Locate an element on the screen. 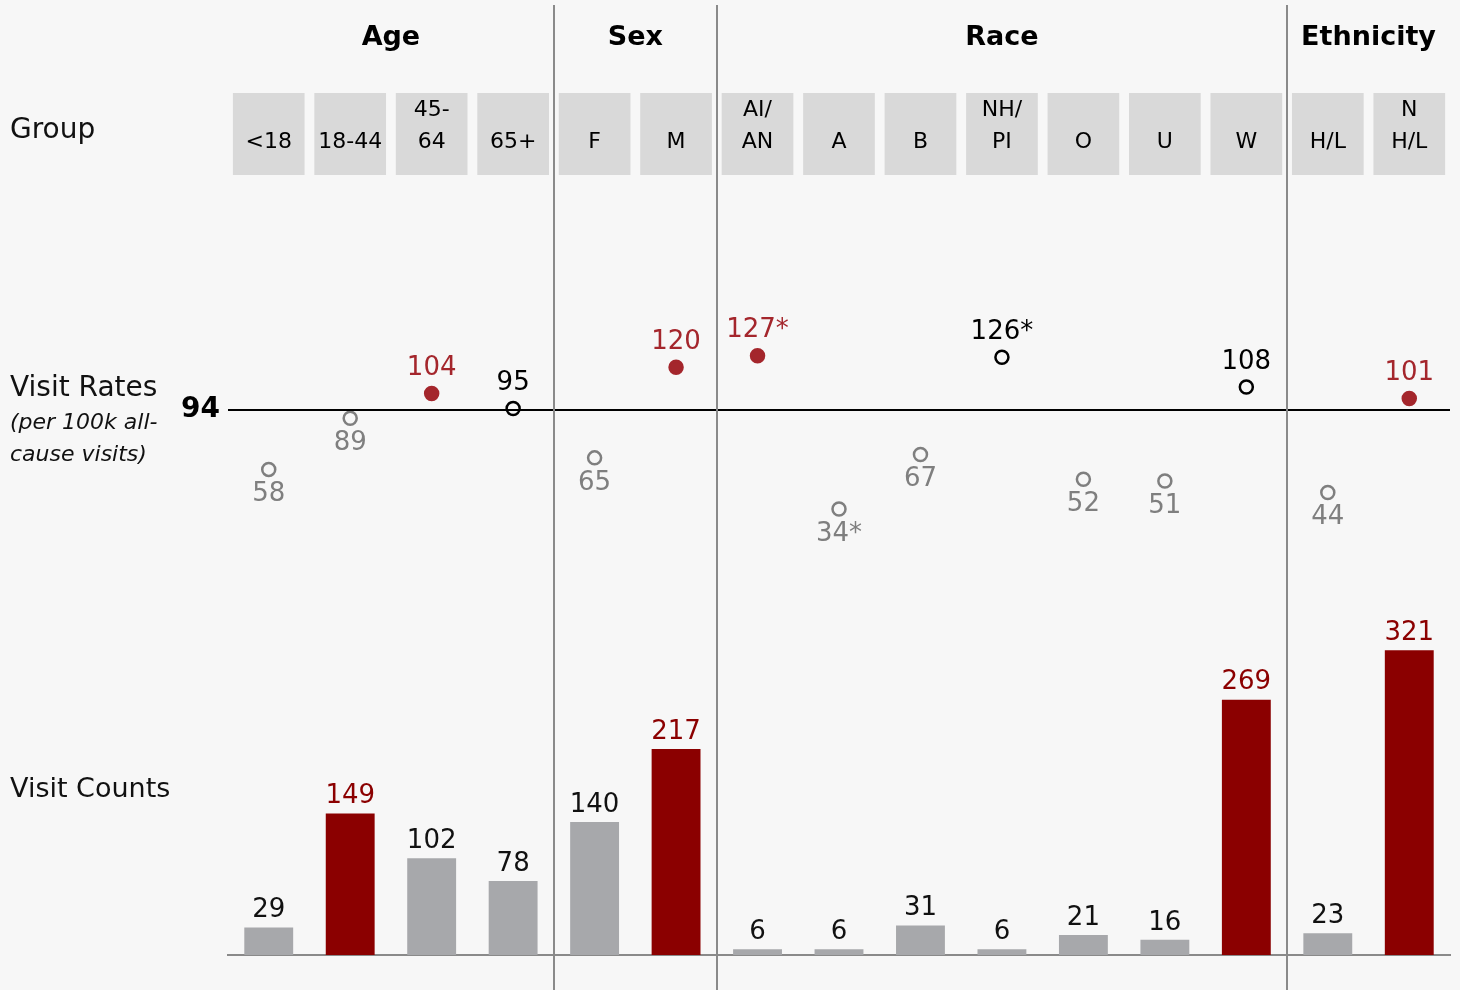  data-label: 65 is located at coordinates (595, 480).